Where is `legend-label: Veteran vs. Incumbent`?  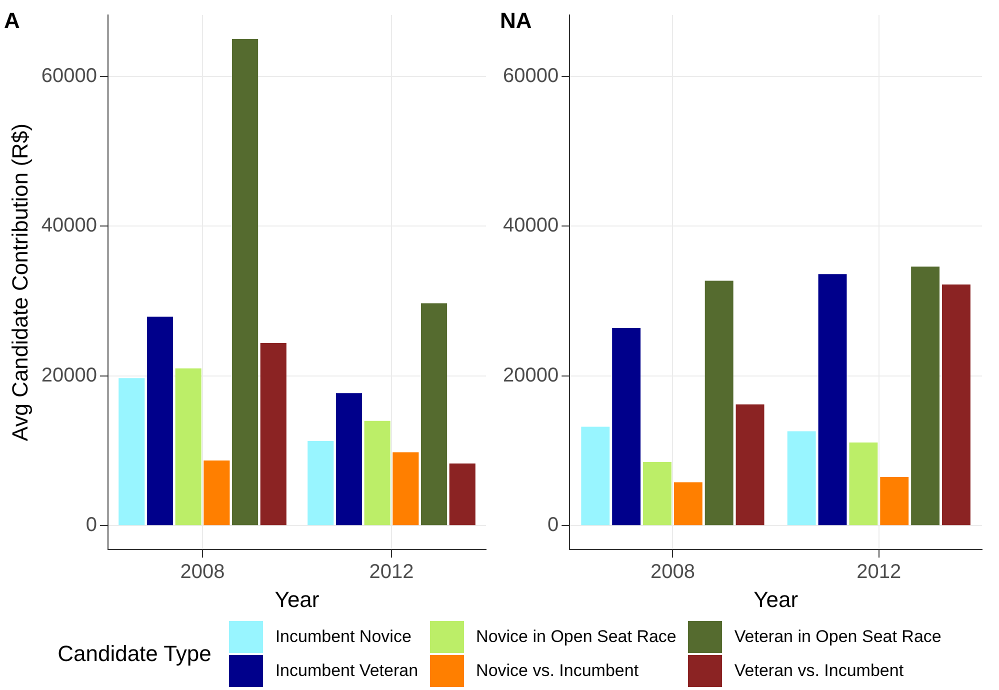
legend-label: Veteran vs. Incumbent is located at coordinates (819, 671).